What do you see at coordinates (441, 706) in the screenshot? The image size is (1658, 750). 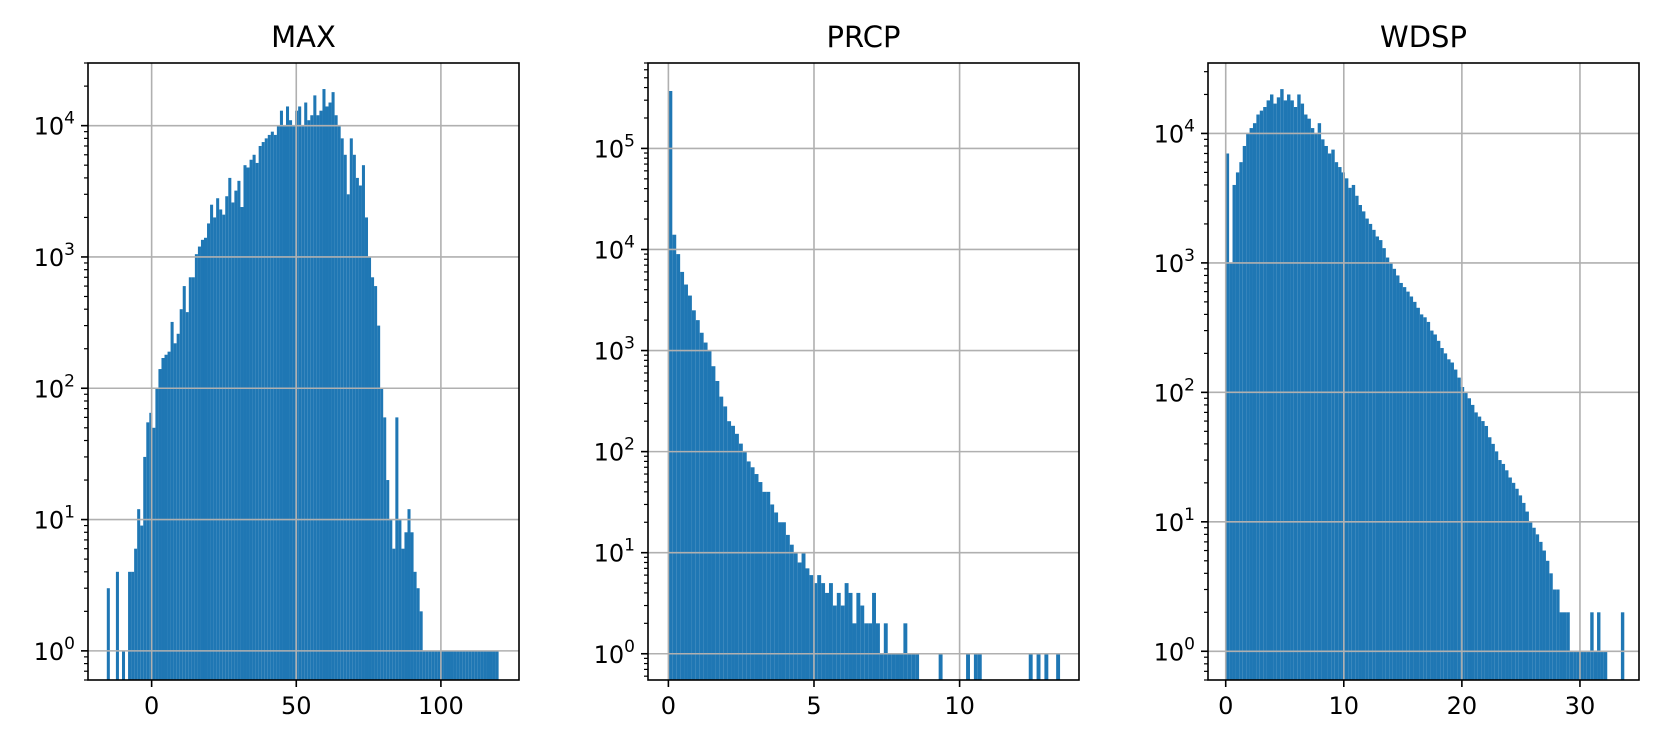 I see `x-tick-label: 100` at bounding box center [441, 706].